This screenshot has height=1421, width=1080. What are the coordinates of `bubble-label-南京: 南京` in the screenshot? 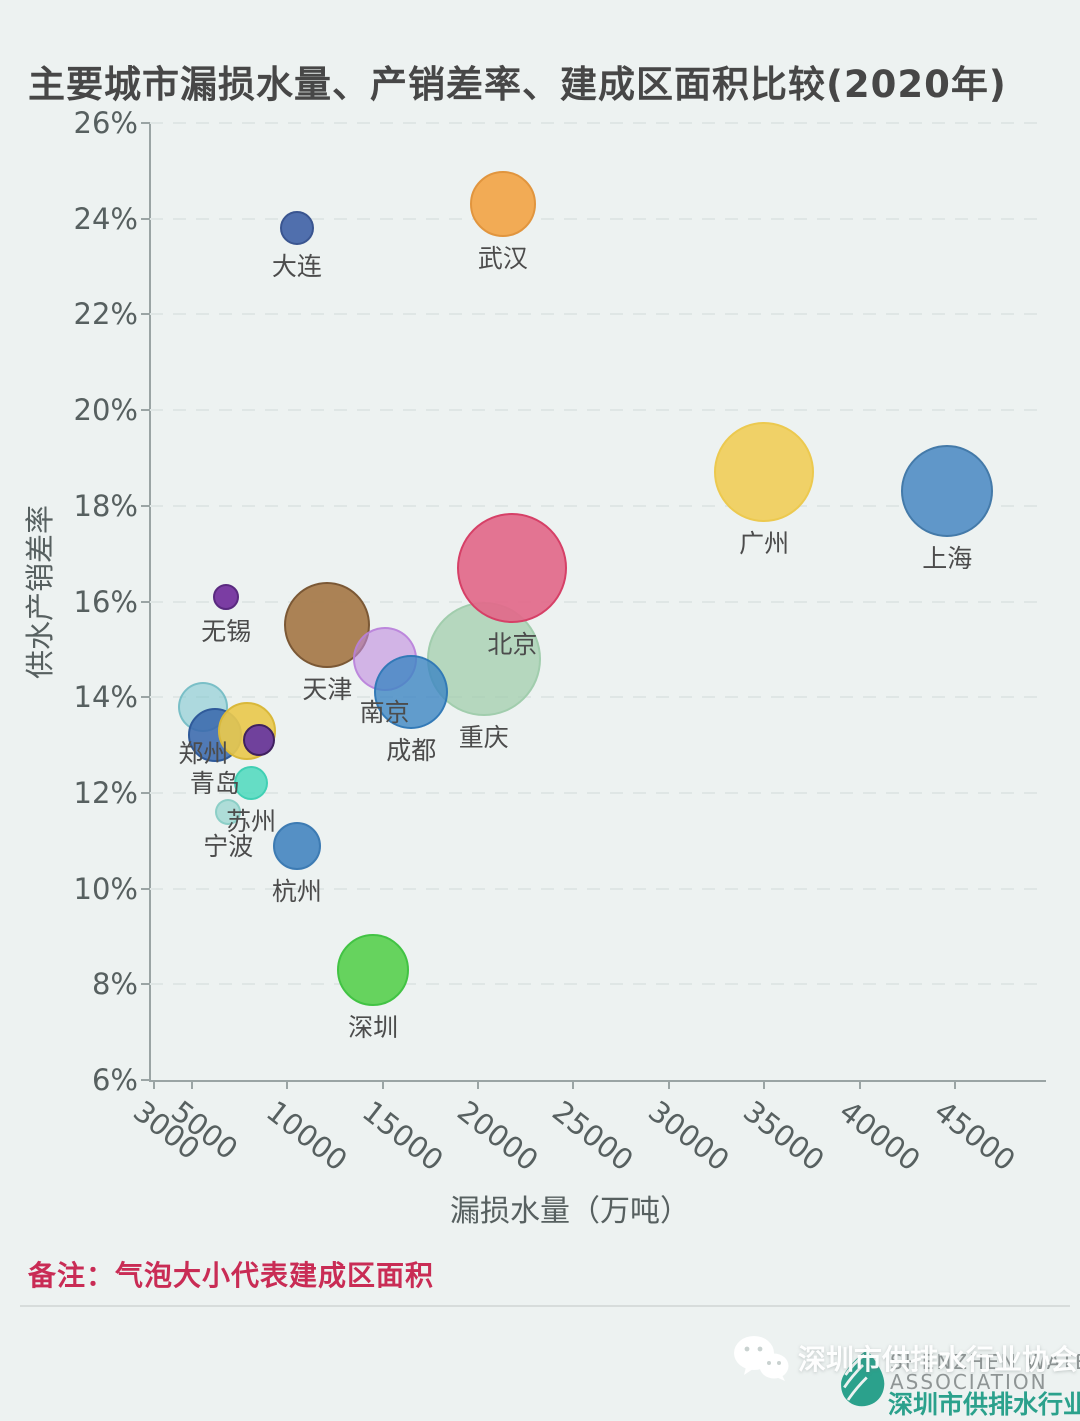 It's located at (384, 712).